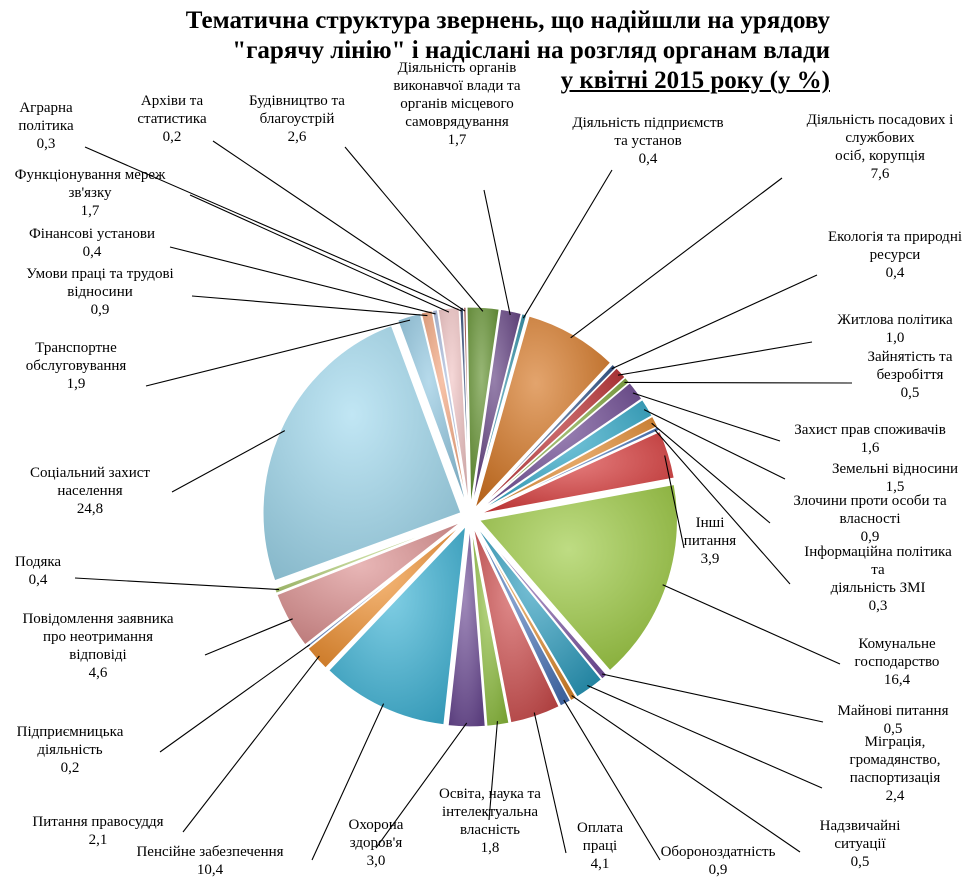 The width and height of the screenshot is (974, 896). Describe the element at coordinates (895, 469) in the screenshot. I see `slice-name-line: Земельні відносини` at that location.